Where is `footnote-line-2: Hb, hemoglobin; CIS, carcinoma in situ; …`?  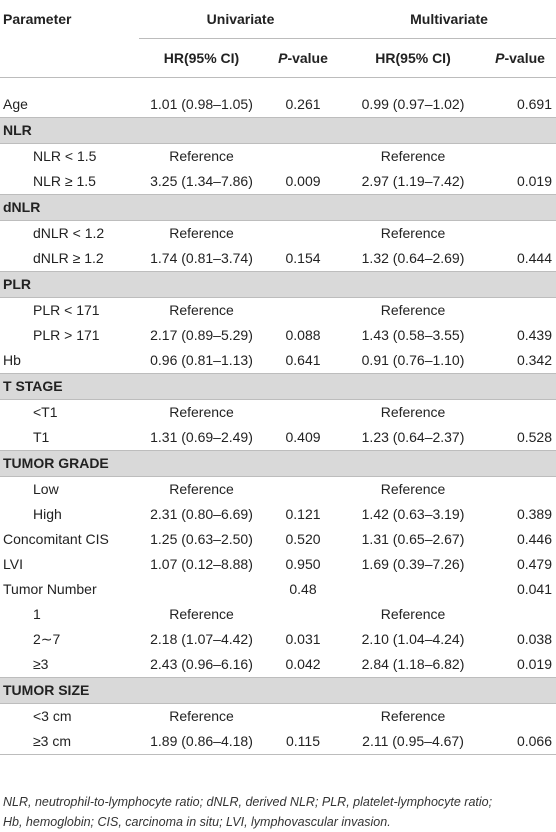 footnote-line-2: Hb, hemoglobin; CIS, carcinoma in situ; … is located at coordinates (197, 822).